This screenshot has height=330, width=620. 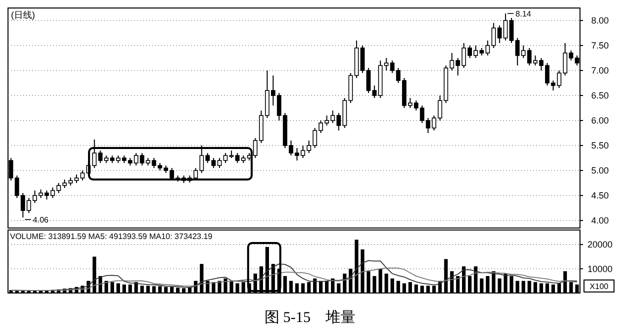 I want to click on y-tick-label: 4.50, so click(x=600, y=195).